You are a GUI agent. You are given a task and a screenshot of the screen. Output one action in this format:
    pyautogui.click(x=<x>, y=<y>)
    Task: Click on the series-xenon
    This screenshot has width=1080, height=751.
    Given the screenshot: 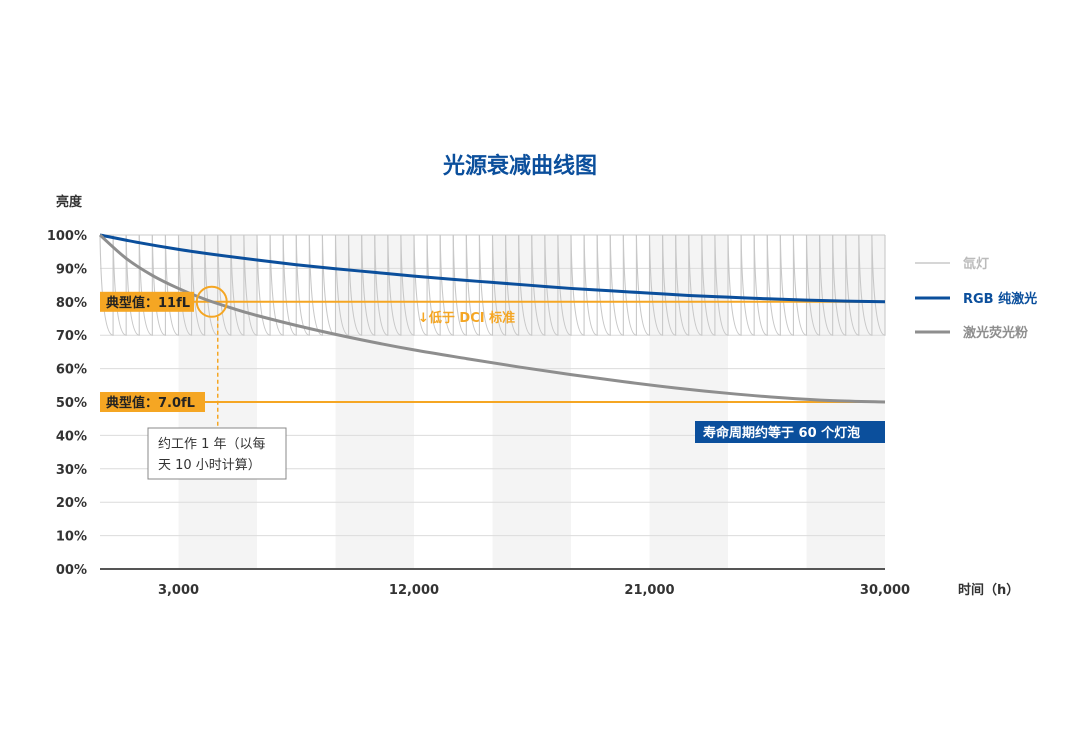 What is the action you would take?
    pyautogui.click(x=492, y=285)
    